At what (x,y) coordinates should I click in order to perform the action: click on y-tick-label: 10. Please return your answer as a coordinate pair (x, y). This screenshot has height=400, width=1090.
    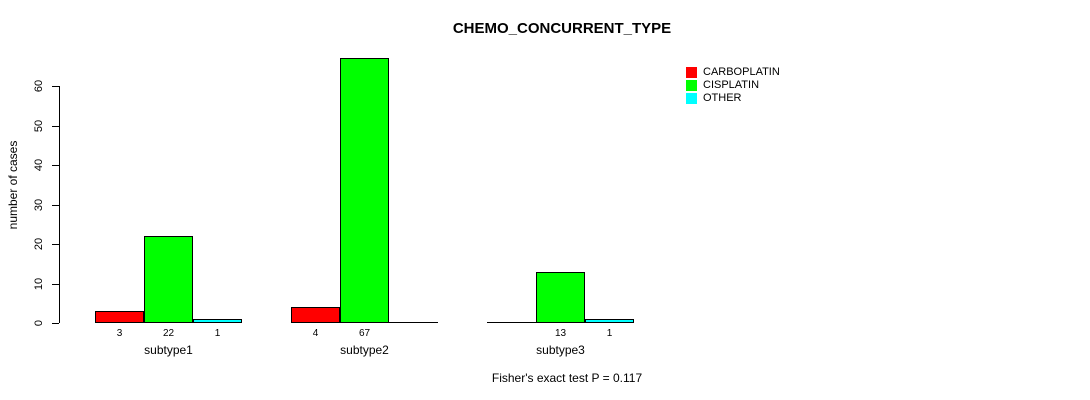
    Looking at the image, I should click on (39, 284).